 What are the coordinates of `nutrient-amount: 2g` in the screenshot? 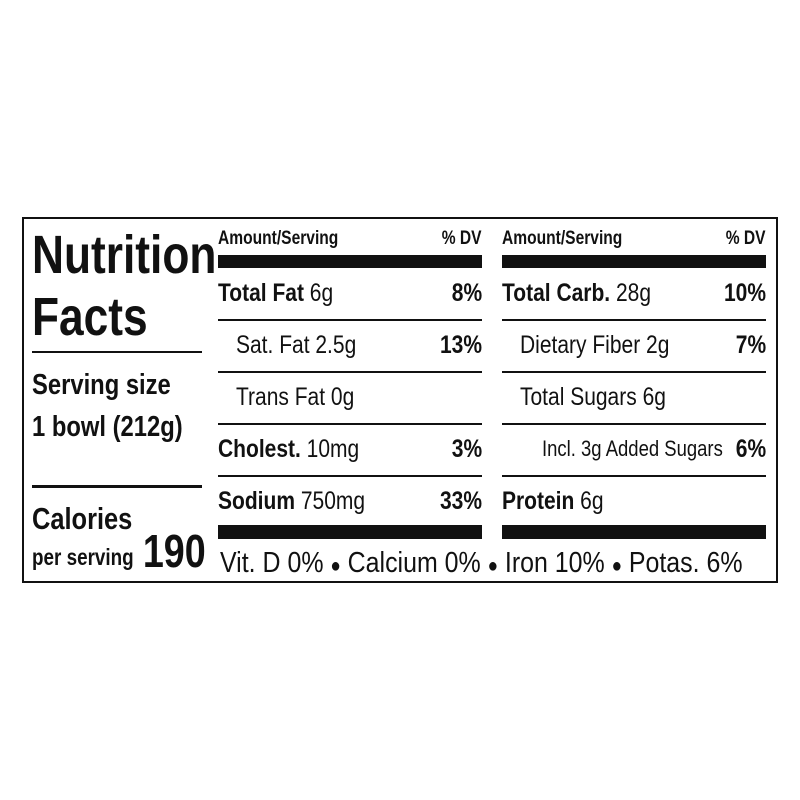 It's located at (658, 344).